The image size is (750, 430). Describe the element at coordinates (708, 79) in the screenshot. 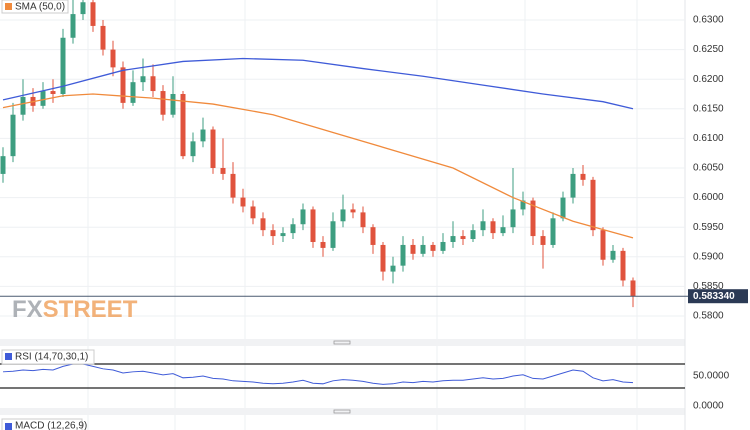

I see `y-tick-label: 0.6200` at that location.